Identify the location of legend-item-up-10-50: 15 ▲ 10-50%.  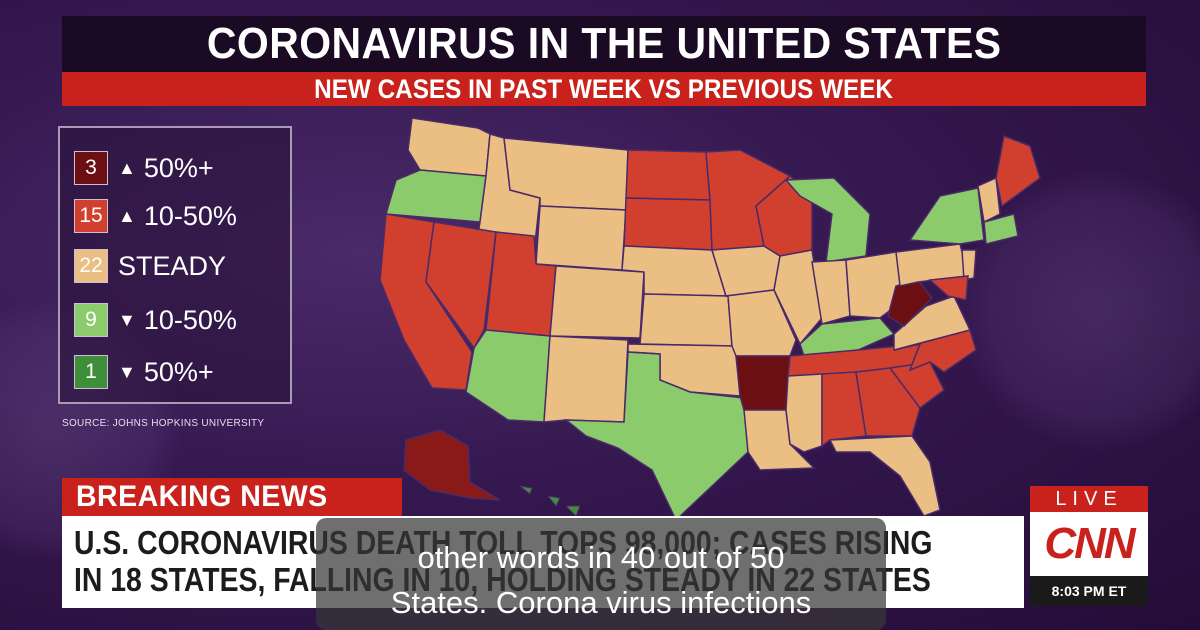
(155, 216).